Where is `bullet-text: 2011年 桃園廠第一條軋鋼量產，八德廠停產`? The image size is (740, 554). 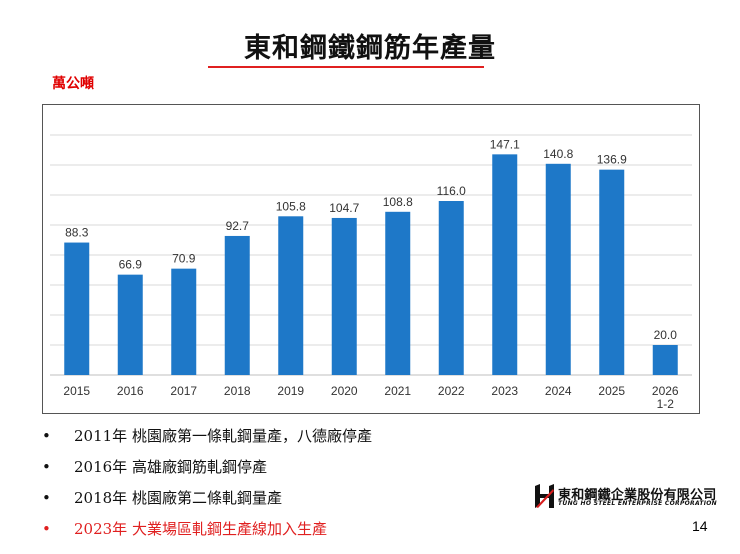
bullet-text: 2011年 桃園廠第一條軋鋼量產，八德廠停產 is located at coordinates (223, 436).